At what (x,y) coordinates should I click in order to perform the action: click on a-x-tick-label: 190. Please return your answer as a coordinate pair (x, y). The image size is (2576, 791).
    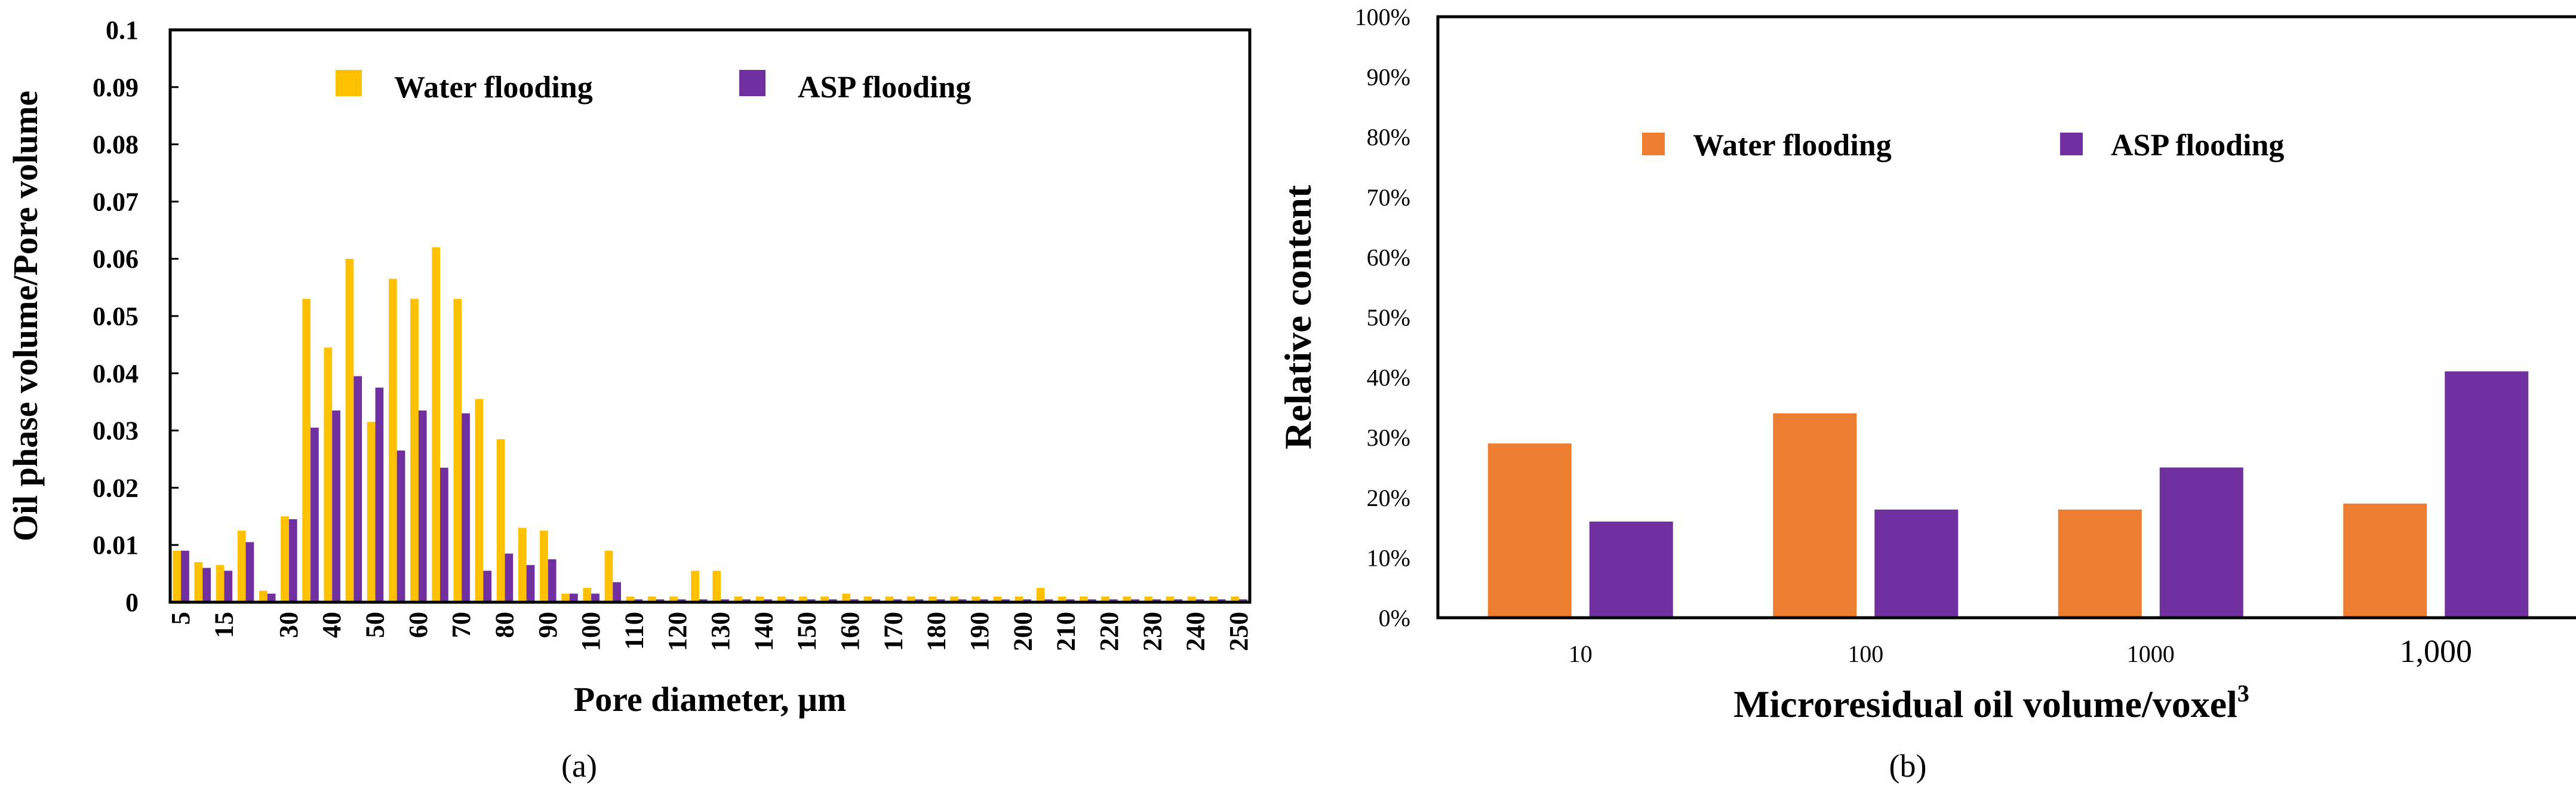
    Looking at the image, I should click on (979, 632).